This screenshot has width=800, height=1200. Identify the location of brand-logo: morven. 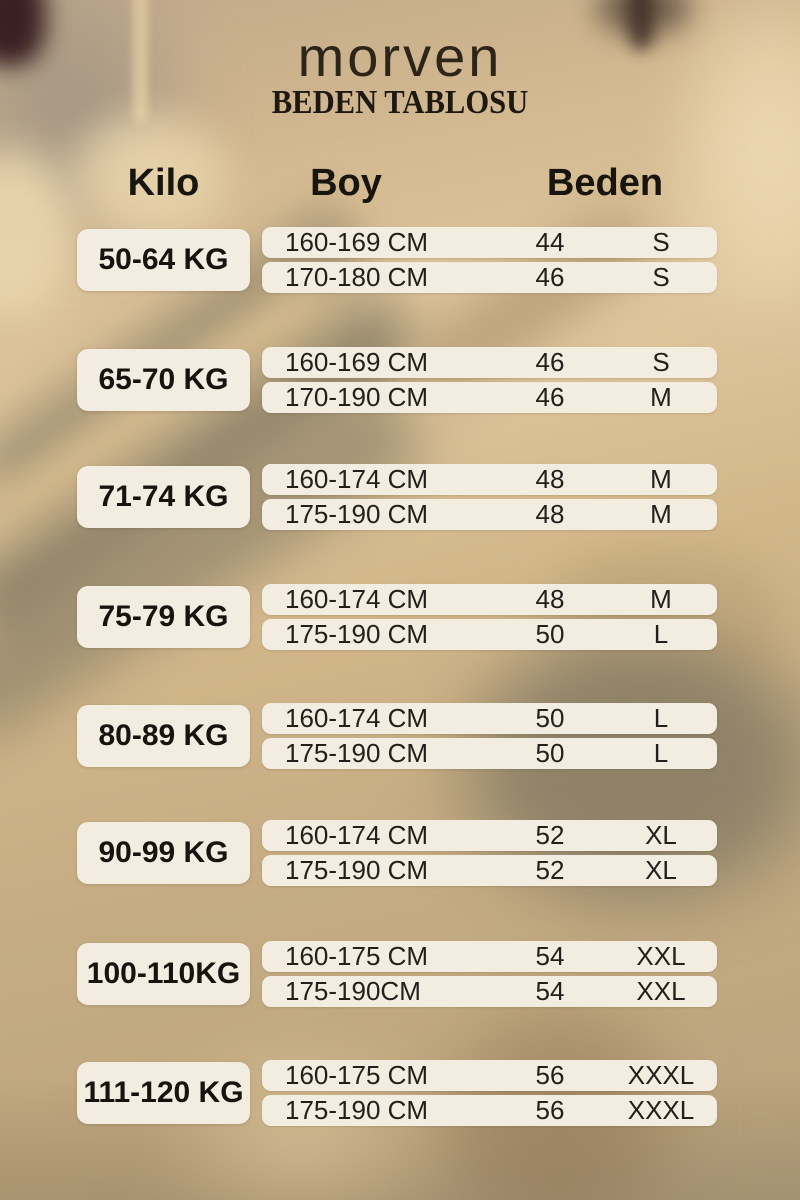
(400, 56).